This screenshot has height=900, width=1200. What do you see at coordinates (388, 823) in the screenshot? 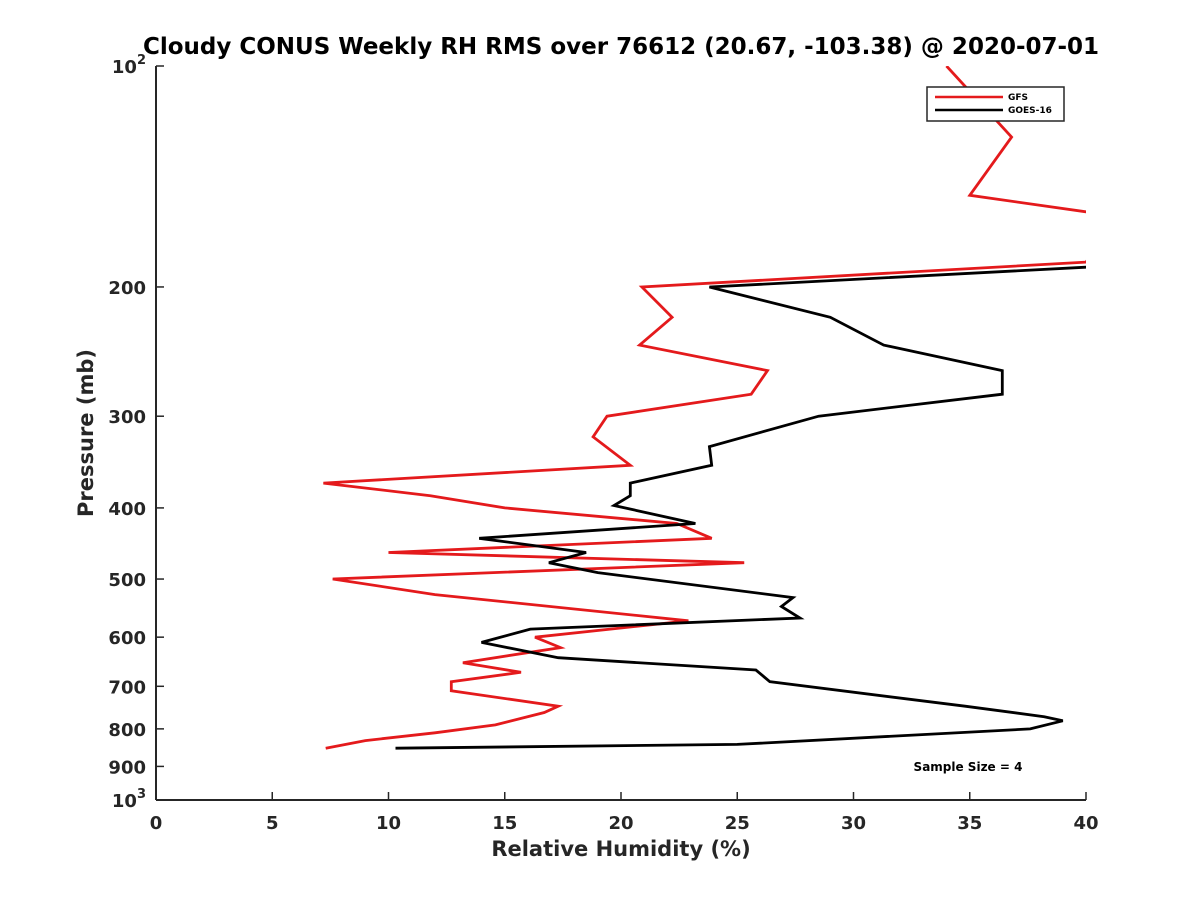
I see `x-tick-label: 10` at bounding box center [388, 823].